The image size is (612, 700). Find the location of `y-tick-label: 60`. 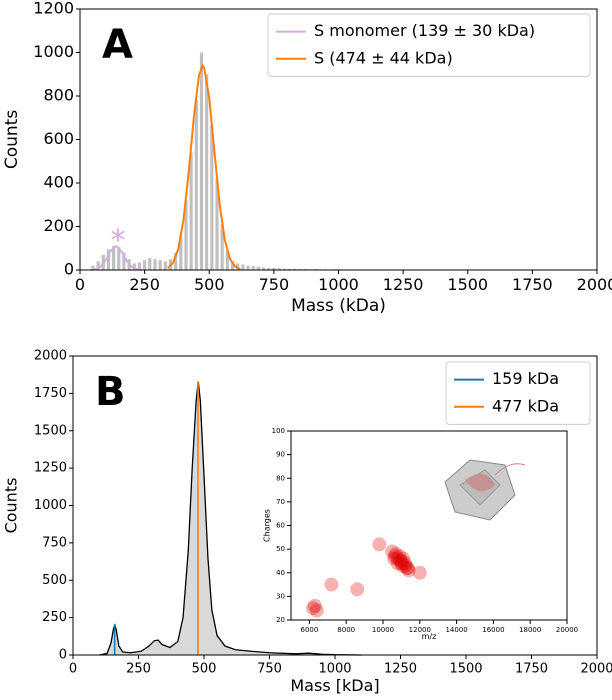

y-tick-label: 60 is located at coordinates (280, 526).